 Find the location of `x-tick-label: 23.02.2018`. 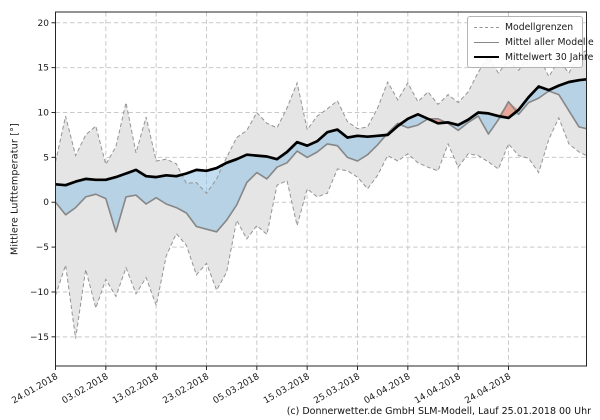

x-tick-label: 23.02.2018 is located at coordinates (186, 389).